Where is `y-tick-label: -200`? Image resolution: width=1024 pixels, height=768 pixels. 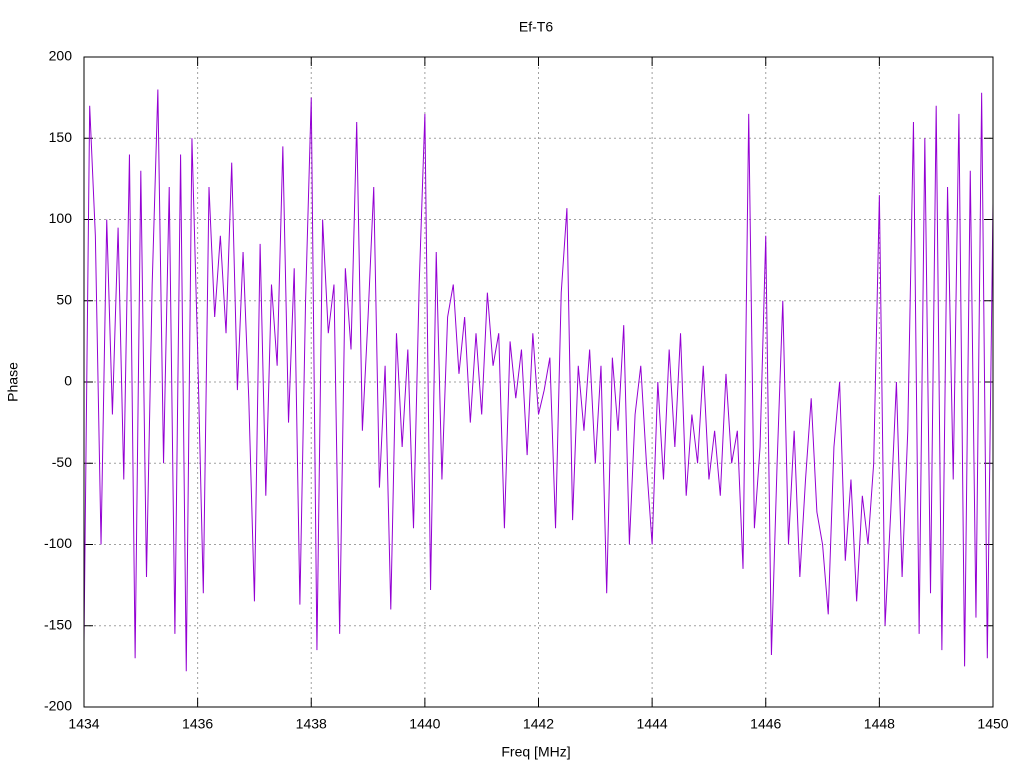 y-tick-label: -200 is located at coordinates (58, 706).